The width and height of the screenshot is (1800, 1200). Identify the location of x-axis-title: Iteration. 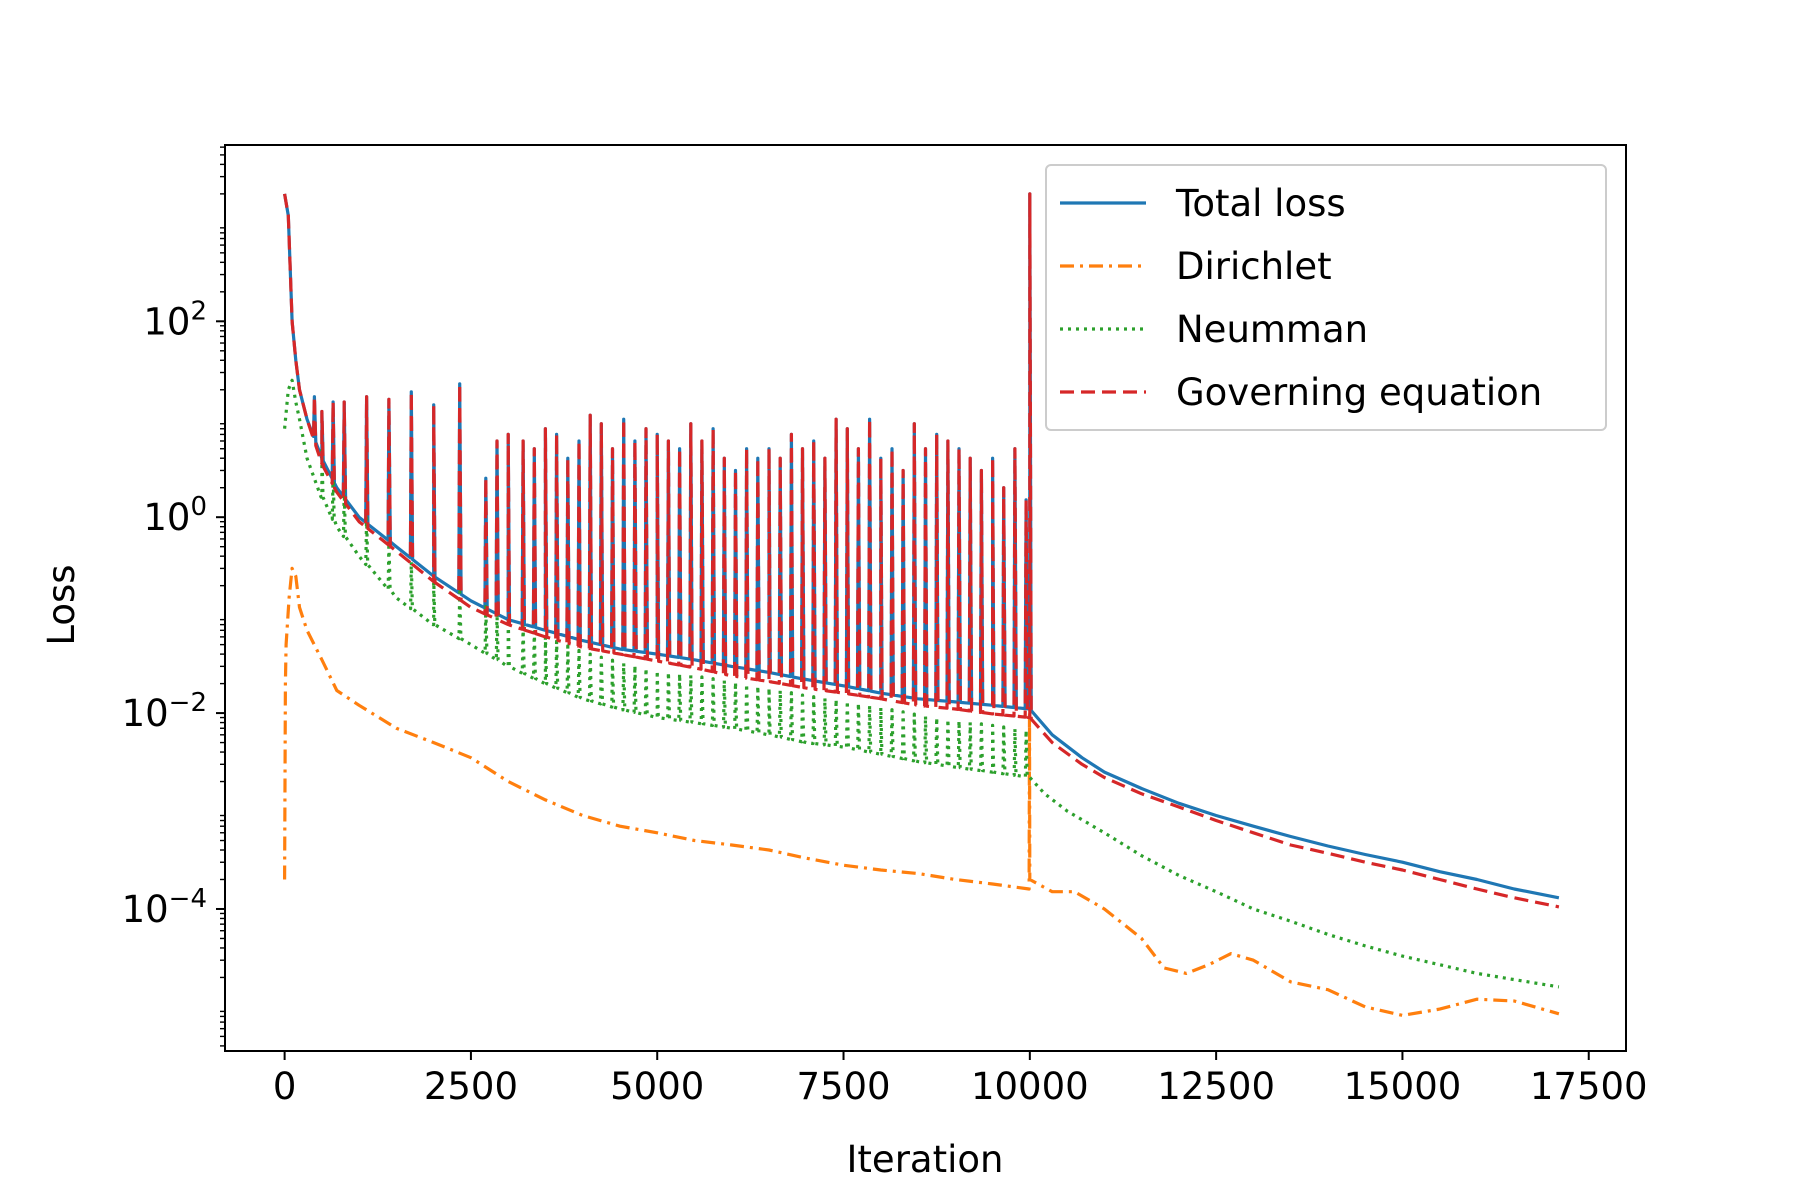
(925, 1159).